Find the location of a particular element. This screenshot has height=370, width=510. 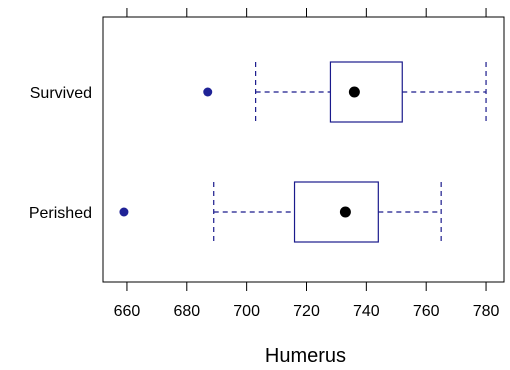

x-tick-label: 680 is located at coordinates (186, 311).